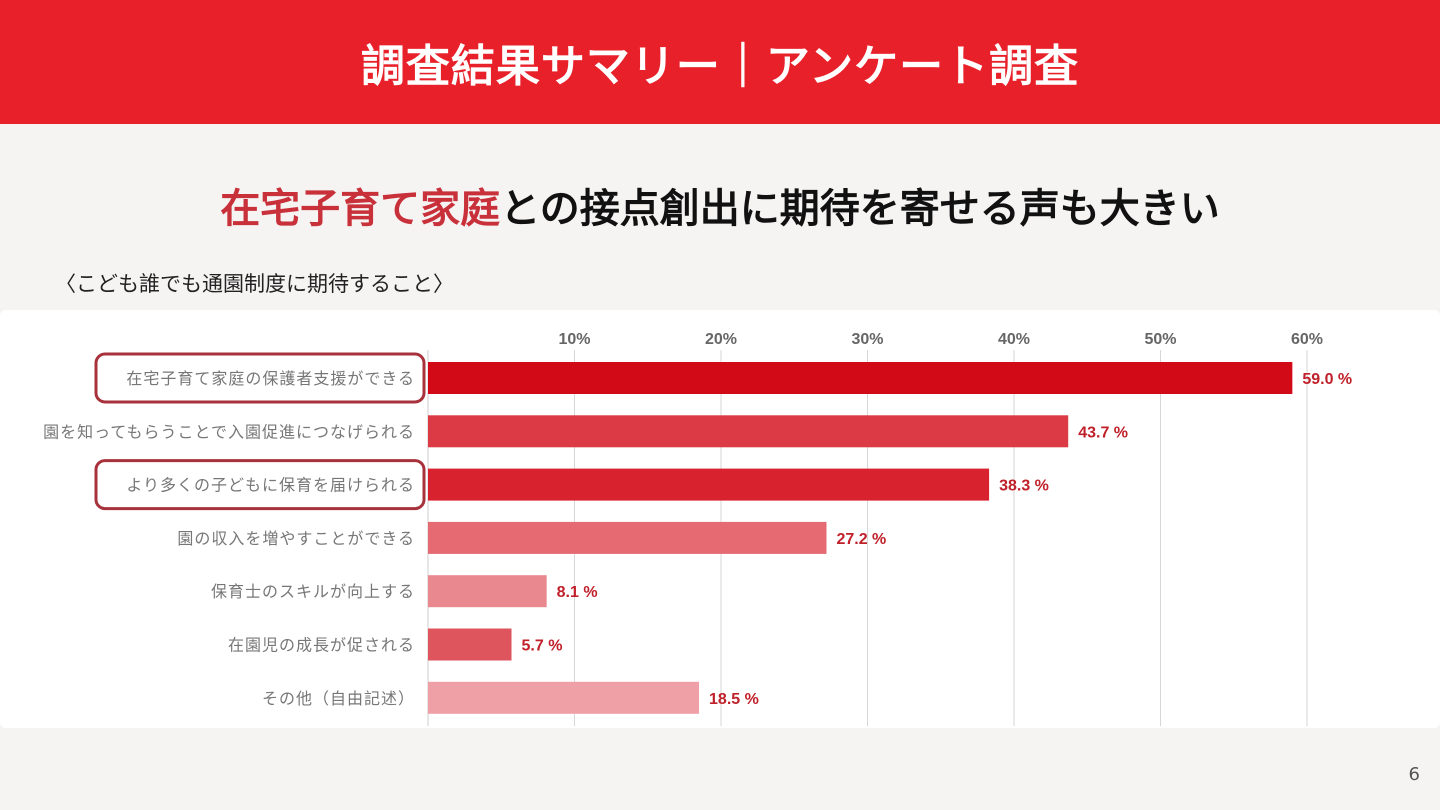 The width and height of the screenshot is (1440, 810). I want to click on data-label: 5.7 %, so click(542, 646).